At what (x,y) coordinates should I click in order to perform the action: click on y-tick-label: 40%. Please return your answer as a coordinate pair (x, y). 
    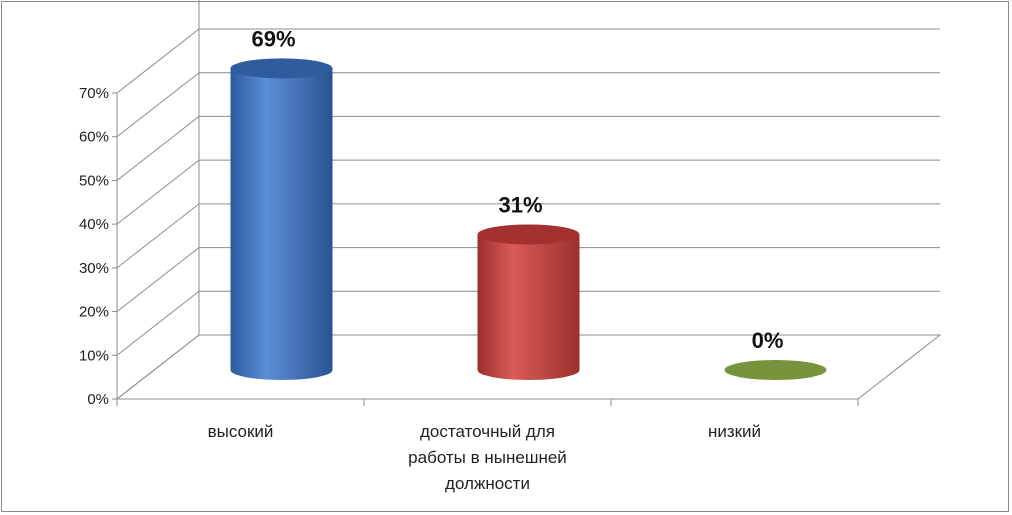
    Looking at the image, I should click on (94, 224).